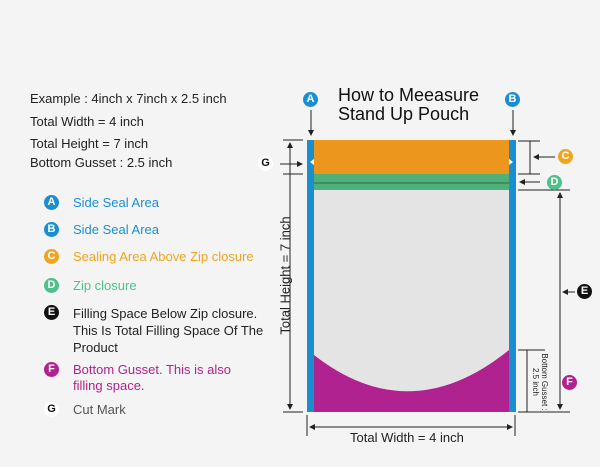 The width and height of the screenshot is (600, 467). What do you see at coordinates (411, 157) in the screenshot?
I see `seal-area-top` at bounding box center [411, 157].